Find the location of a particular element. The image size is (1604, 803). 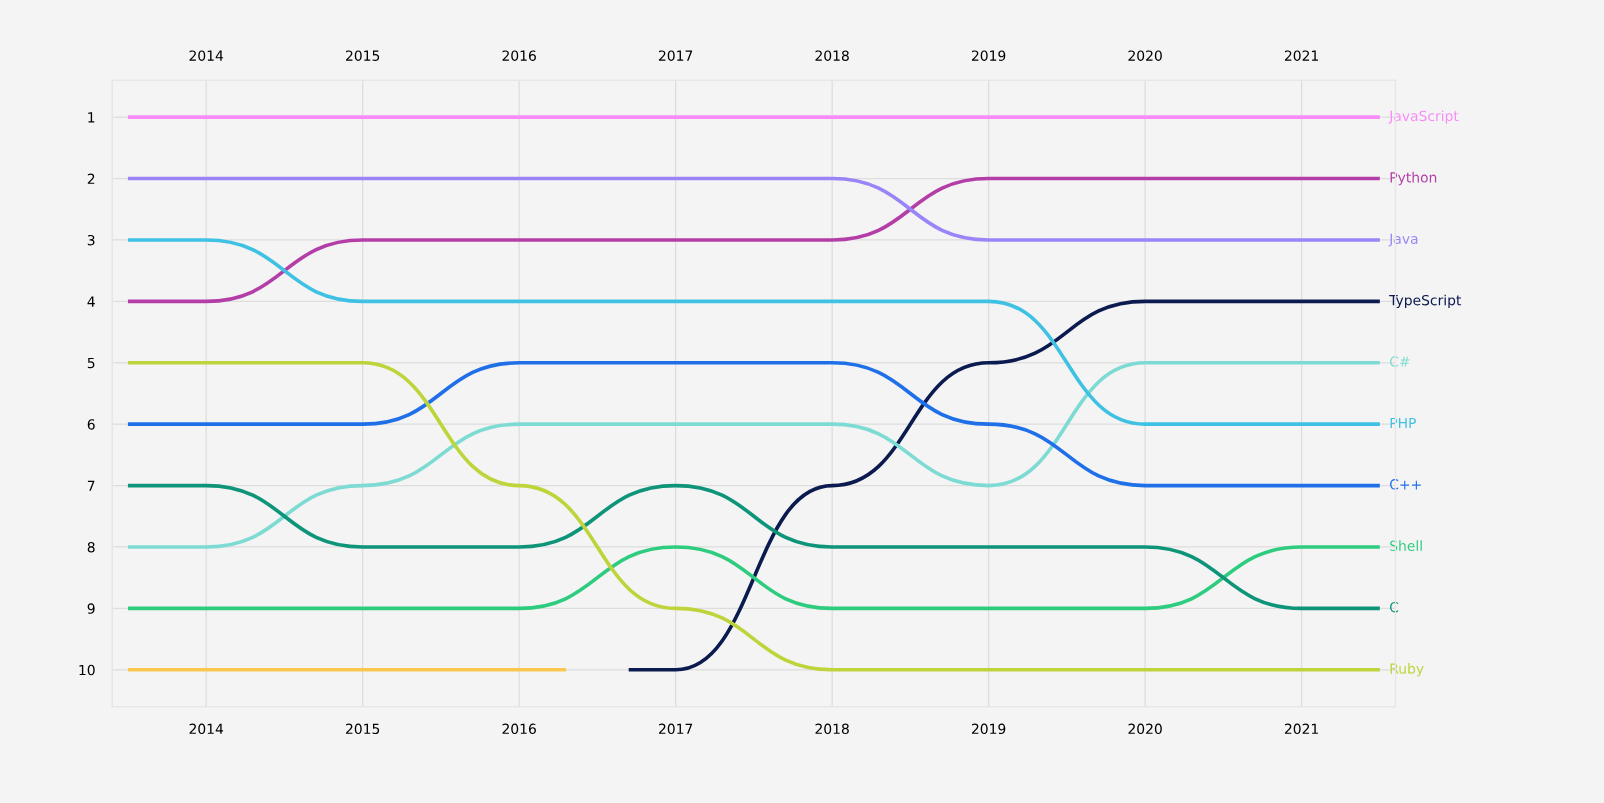

y-tick-label: 6 is located at coordinates (91, 424).